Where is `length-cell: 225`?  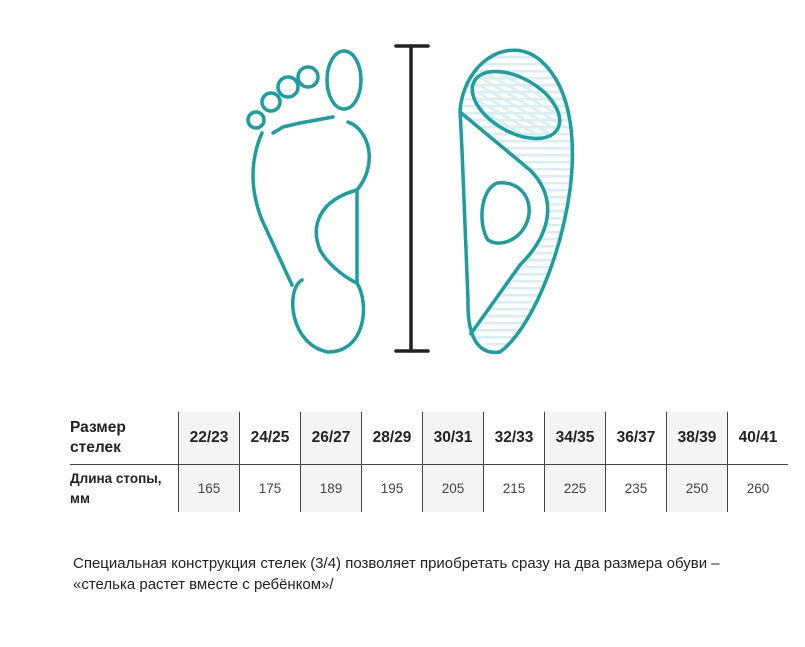 length-cell: 225 is located at coordinates (575, 488).